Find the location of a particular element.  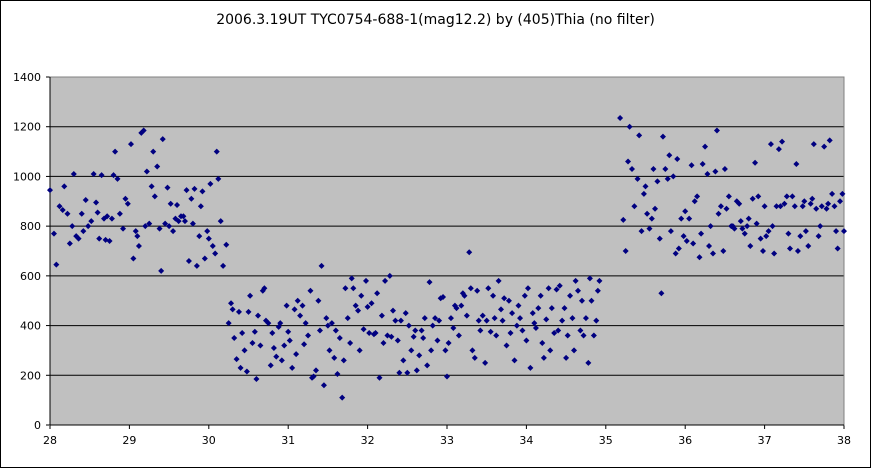

x-tick-label: 38 is located at coordinates (844, 440).